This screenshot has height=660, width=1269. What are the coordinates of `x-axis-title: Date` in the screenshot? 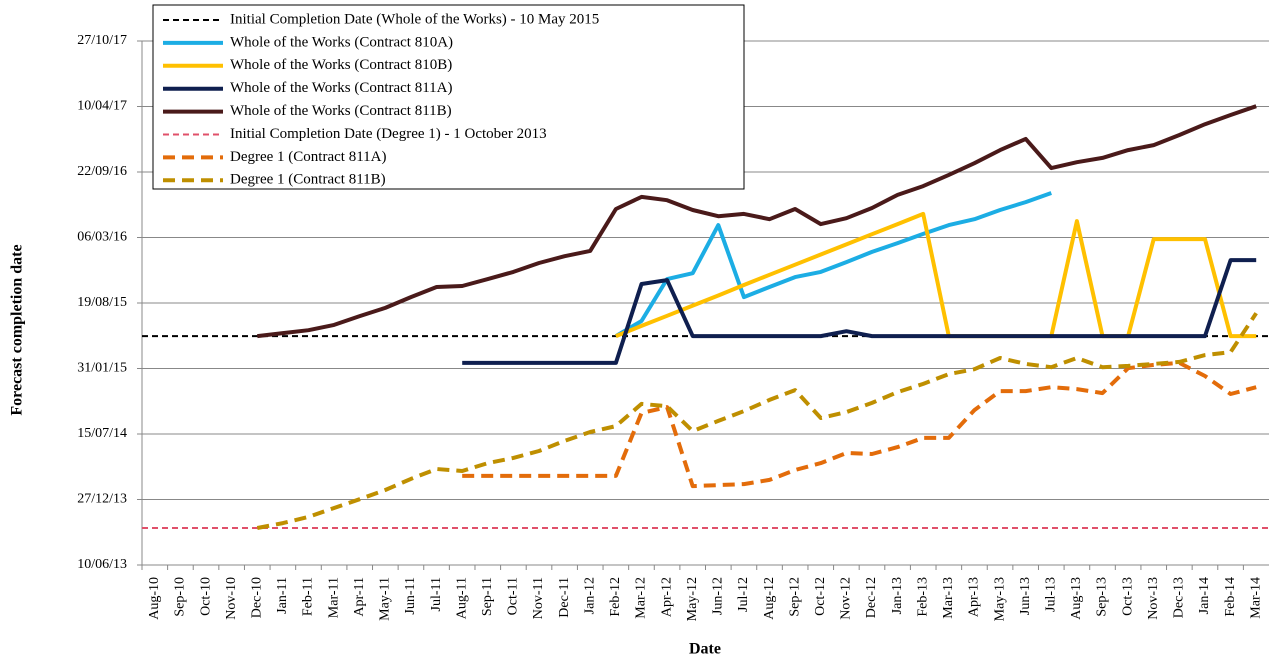 It's located at (705, 649).